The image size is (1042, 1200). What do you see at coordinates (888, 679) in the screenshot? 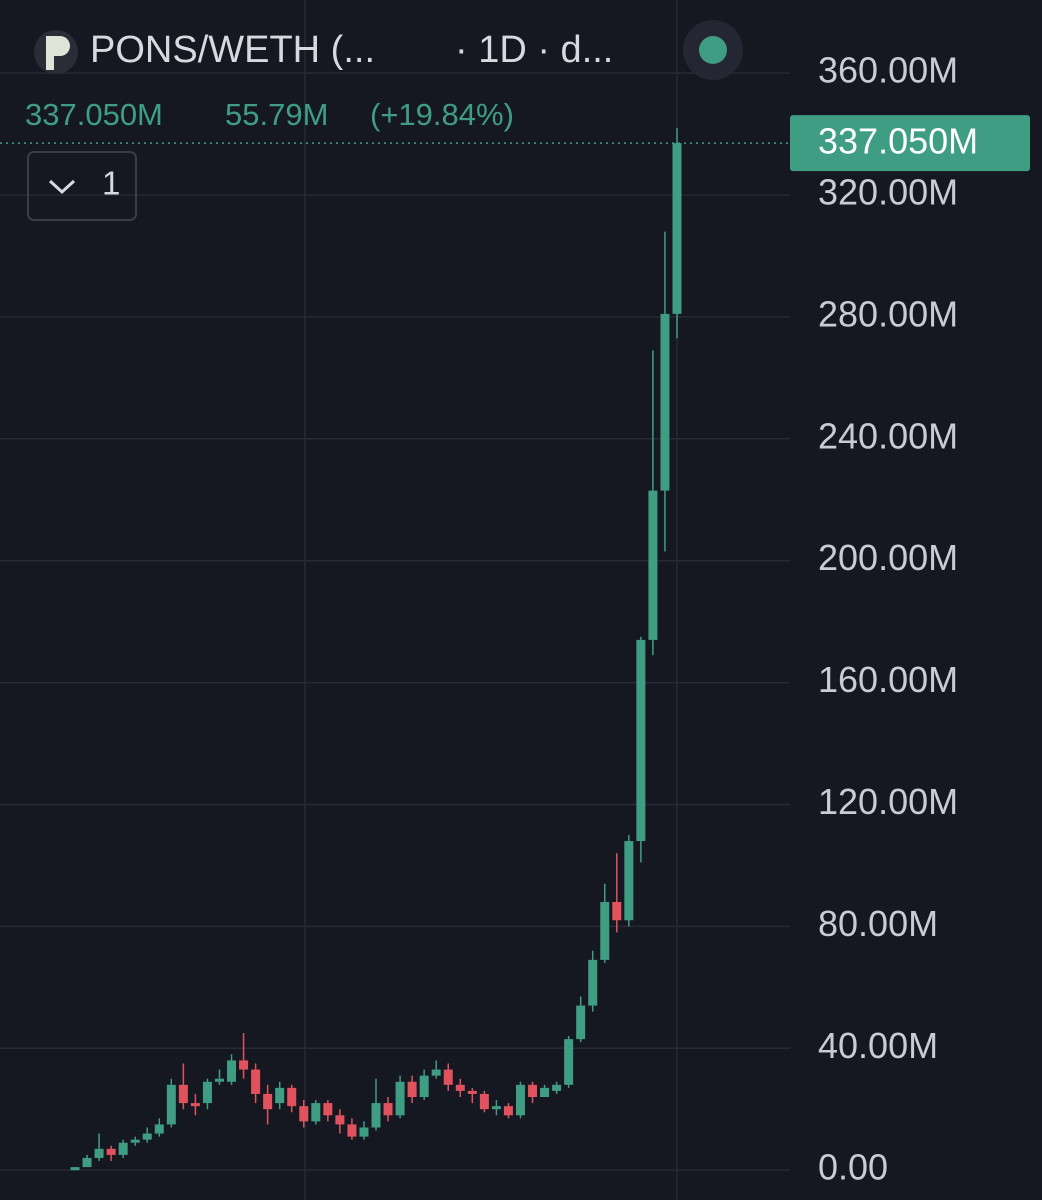
I see `y-tick-label: 160.00M` at bounding box center [888, 679].